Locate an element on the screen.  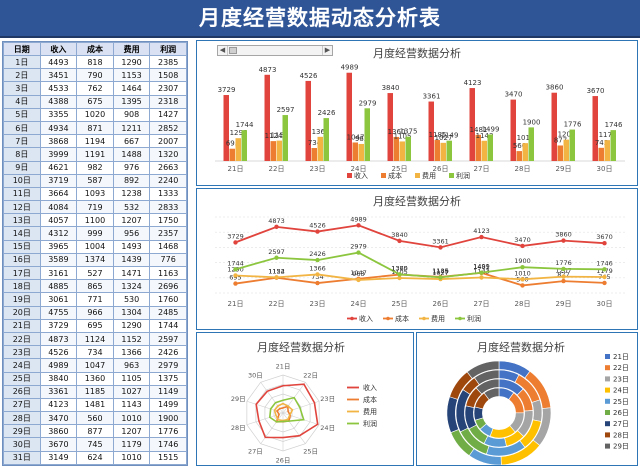
x-tick-label: 24日 is located at coordinates (359, 169).